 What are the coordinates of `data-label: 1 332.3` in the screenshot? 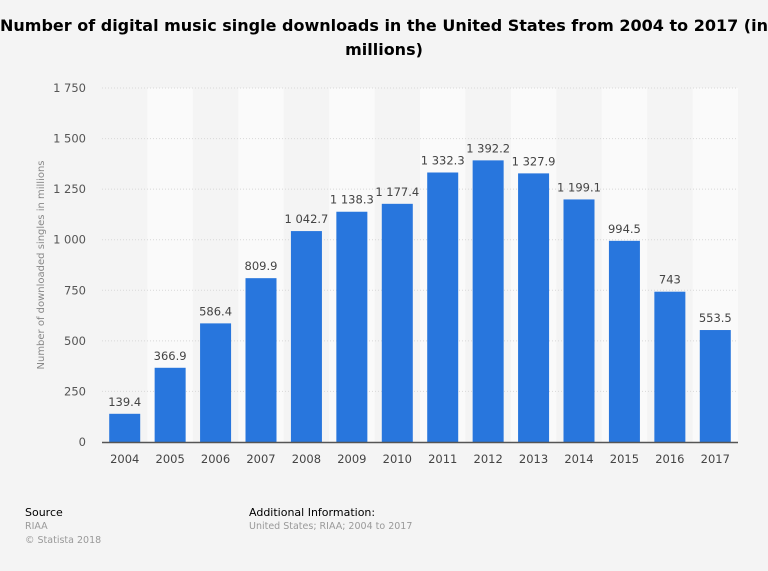 It's located at (443, 160).